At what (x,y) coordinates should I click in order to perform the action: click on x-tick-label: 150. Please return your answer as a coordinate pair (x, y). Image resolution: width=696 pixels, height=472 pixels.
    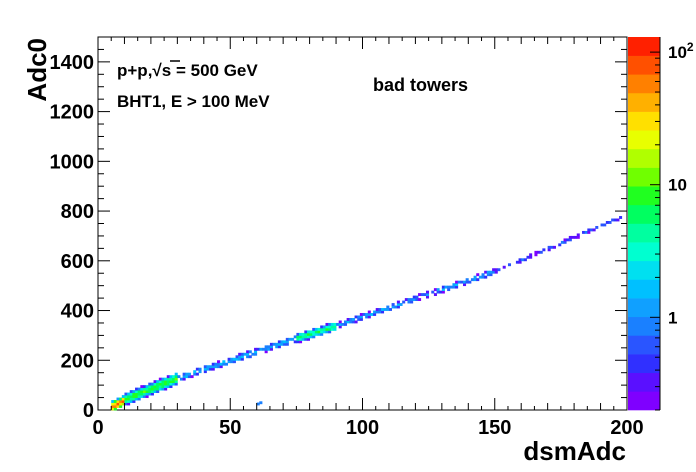
    Looking at the image, I should click on (494, 428).